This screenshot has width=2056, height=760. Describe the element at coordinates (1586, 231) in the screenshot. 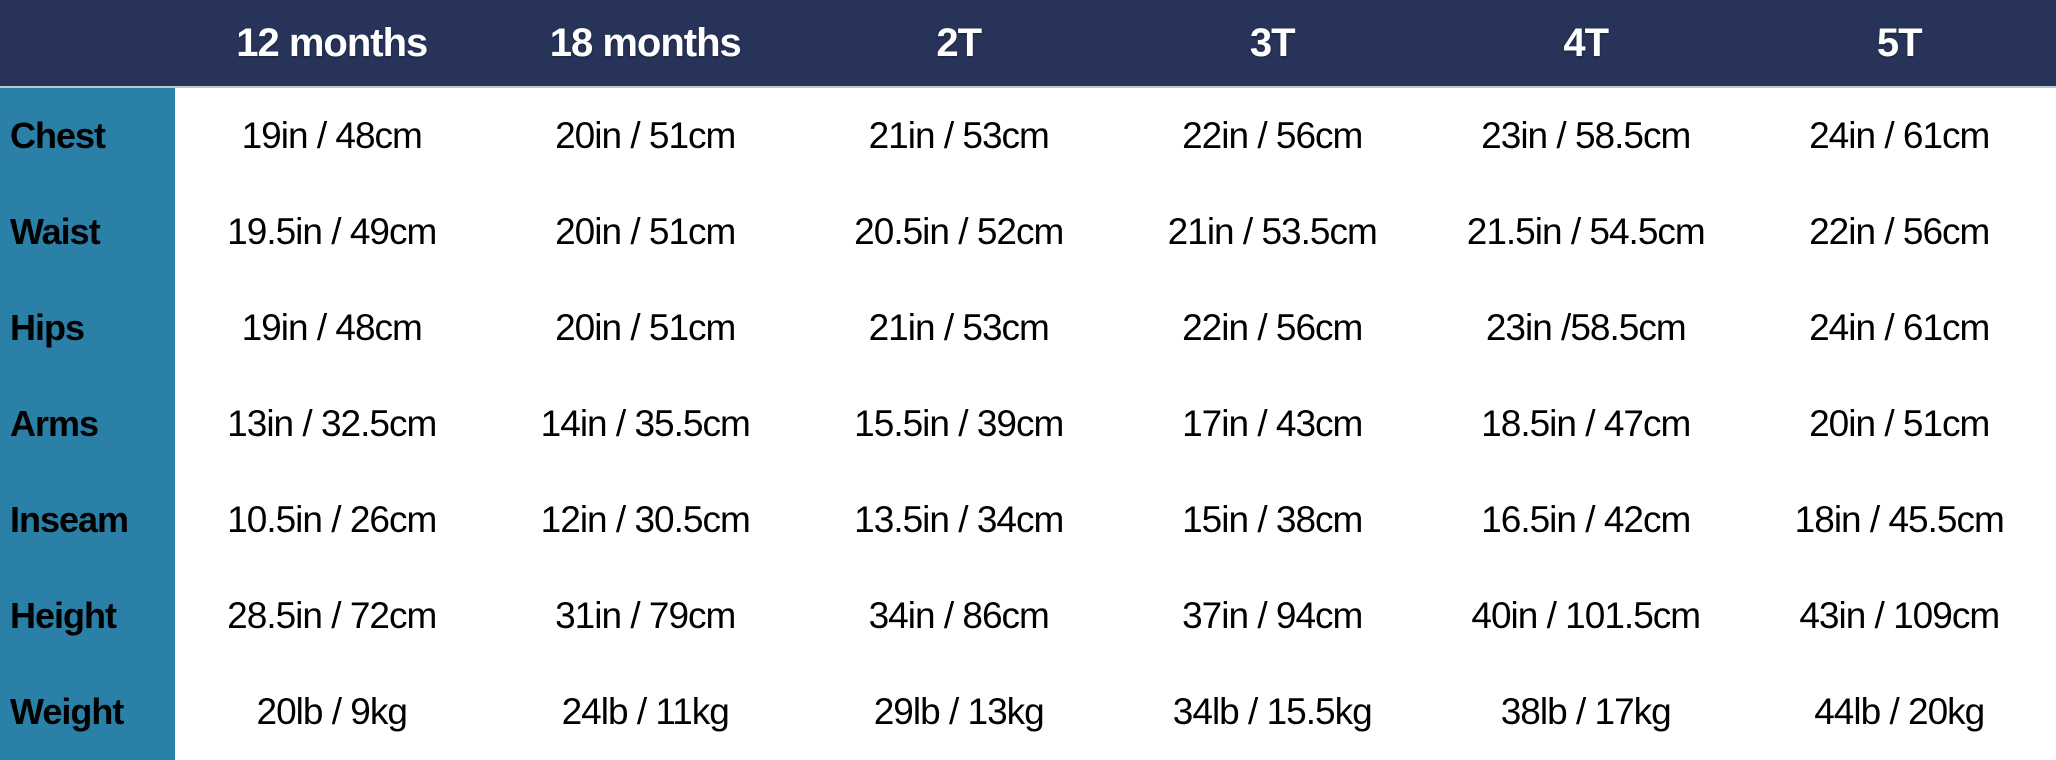

I see `table-cell: 21.5in / 54.5cm` at that location.